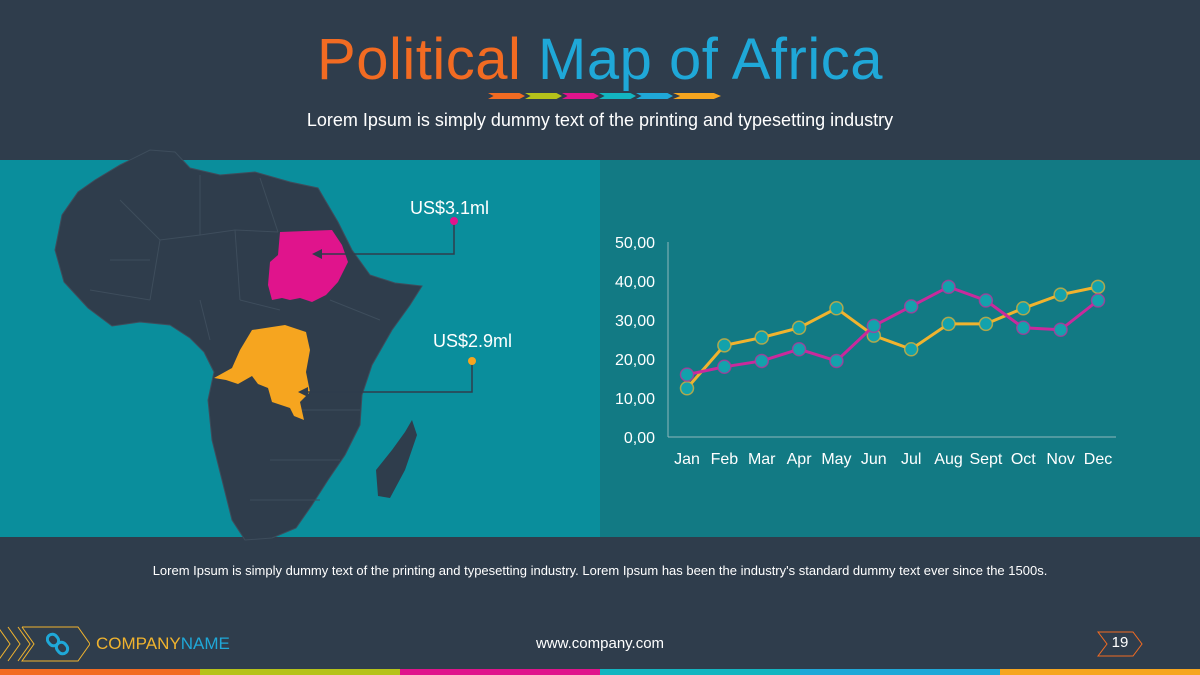 This screenshot has height=675, width=1200. What do you see at coordinates (892, 331) in the screenshot?
I see `series-magenta-line` at bounding box center [892, 331].